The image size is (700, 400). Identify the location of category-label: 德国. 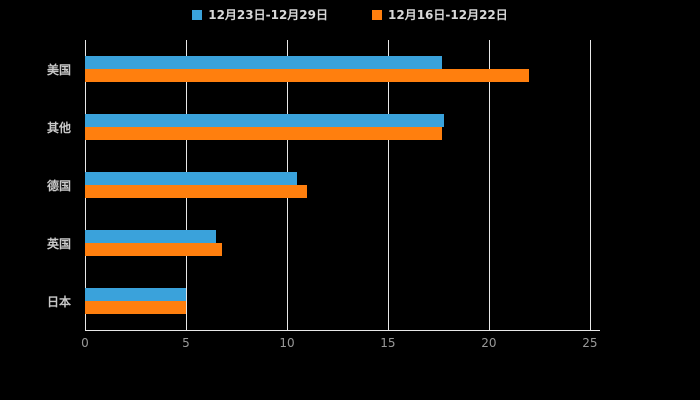
(58, 185).